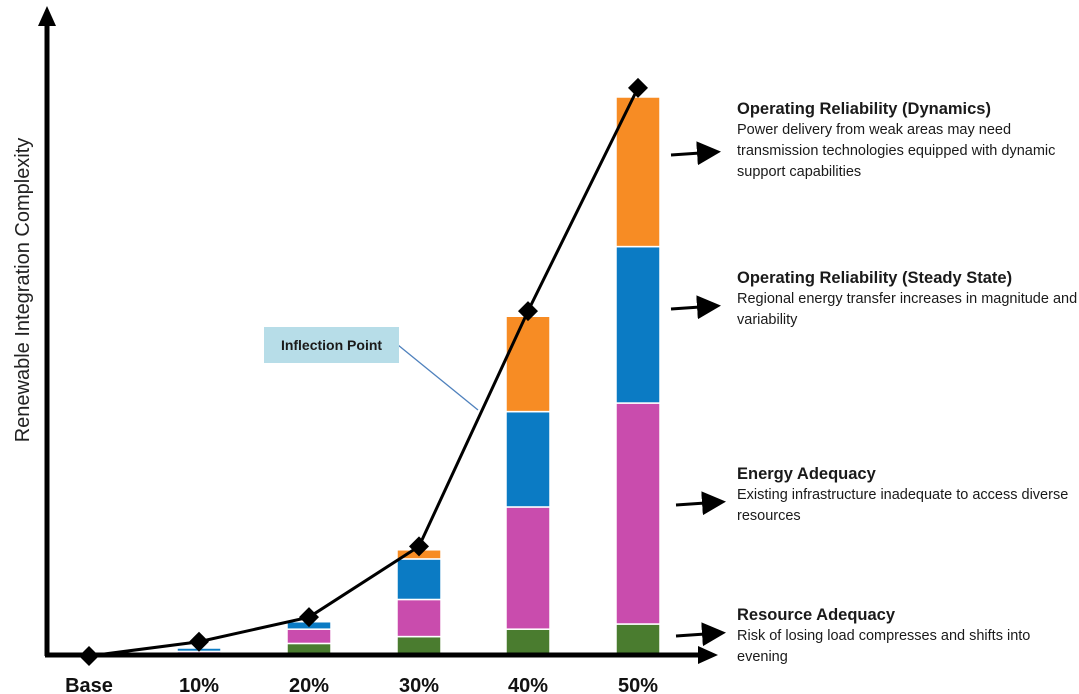  What do you see at coordinates (638, 684) in the screenshot?
I see `x-tick-label: 50%` at bounding box center [638, 684].